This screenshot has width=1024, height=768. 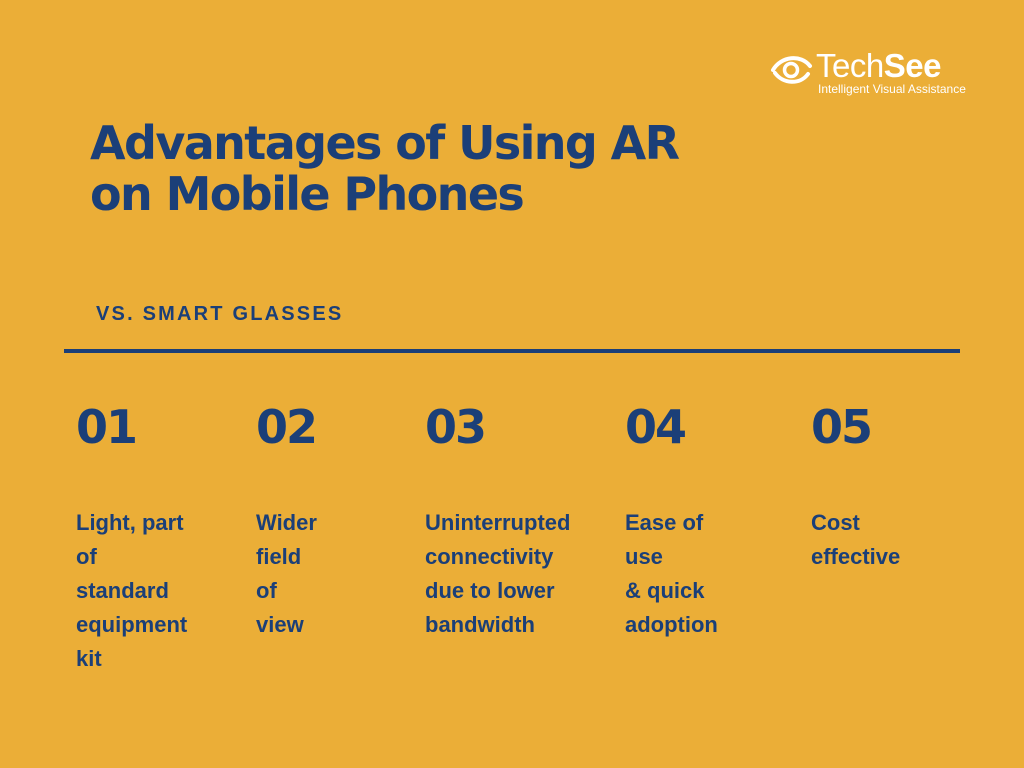 I want to click on title-line-1: Advantages of Using AR, so click(x=385, y=143).